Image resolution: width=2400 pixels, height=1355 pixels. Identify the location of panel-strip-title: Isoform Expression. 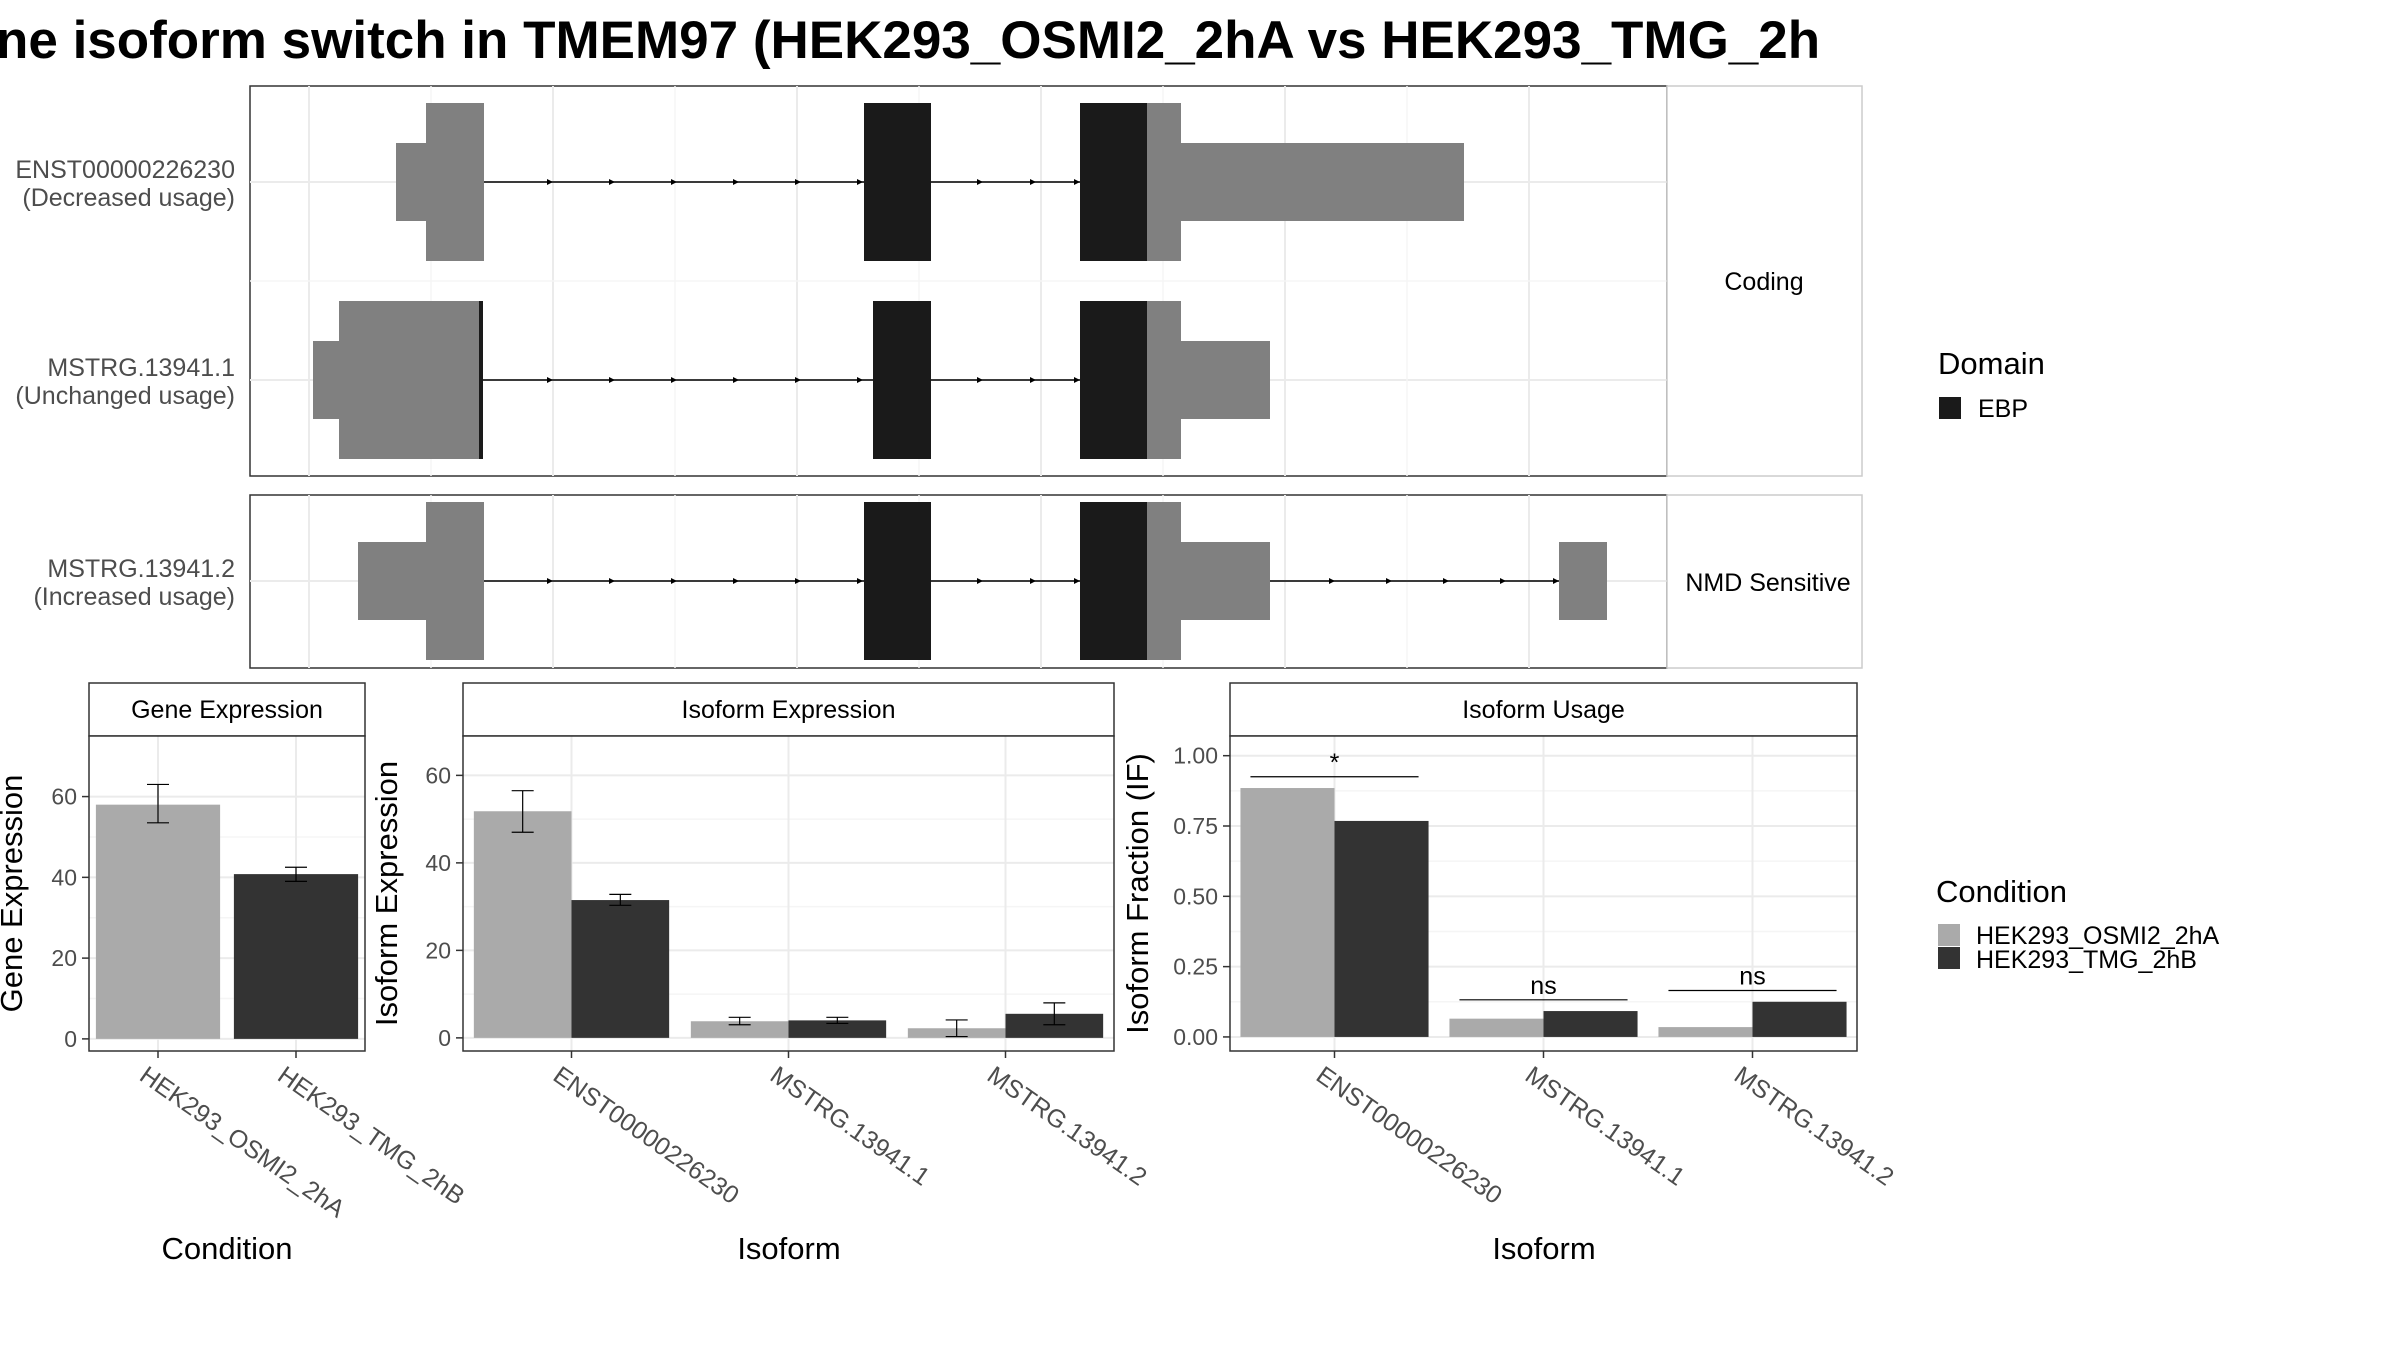
(789, 710).